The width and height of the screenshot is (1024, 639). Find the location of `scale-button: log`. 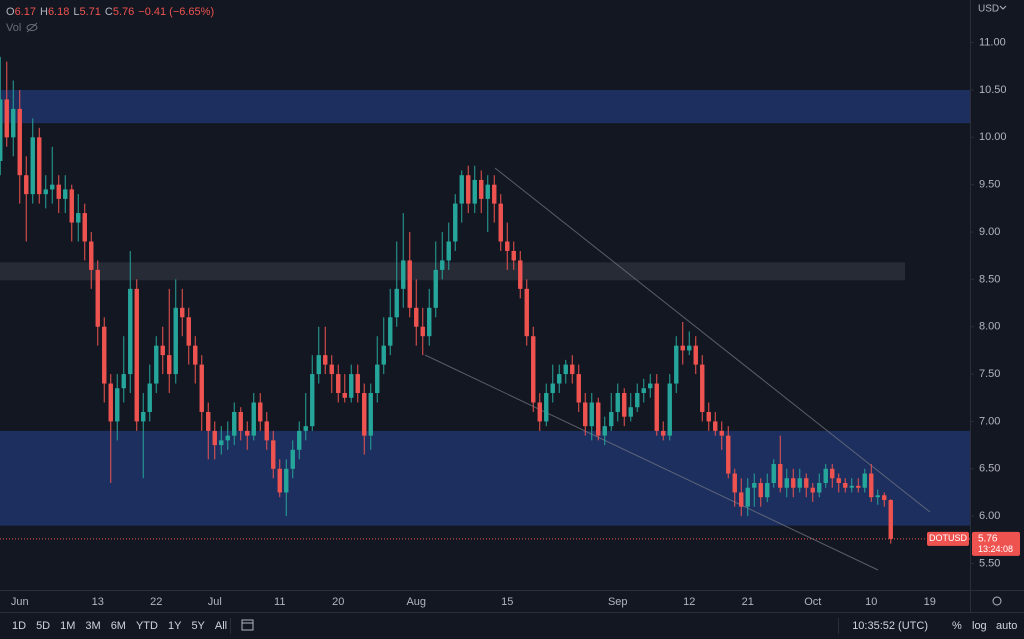

scale-button: log is located at coordinates (979, 626).